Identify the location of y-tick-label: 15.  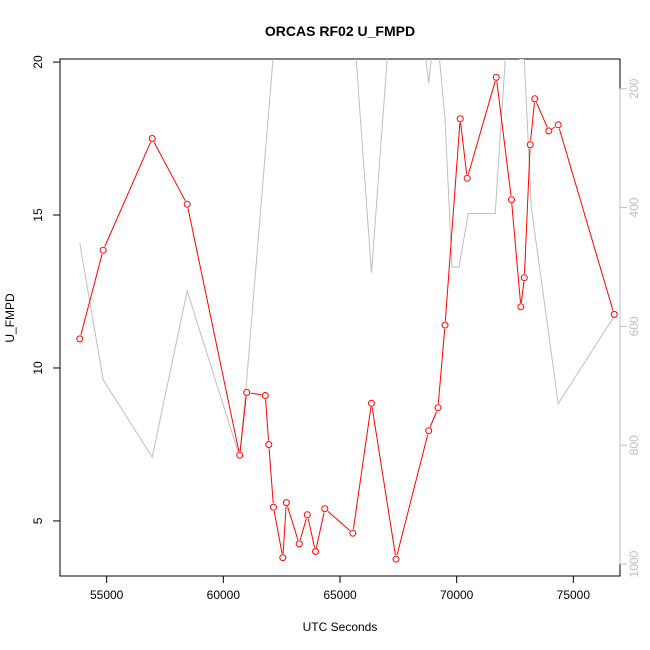
(38, 215).